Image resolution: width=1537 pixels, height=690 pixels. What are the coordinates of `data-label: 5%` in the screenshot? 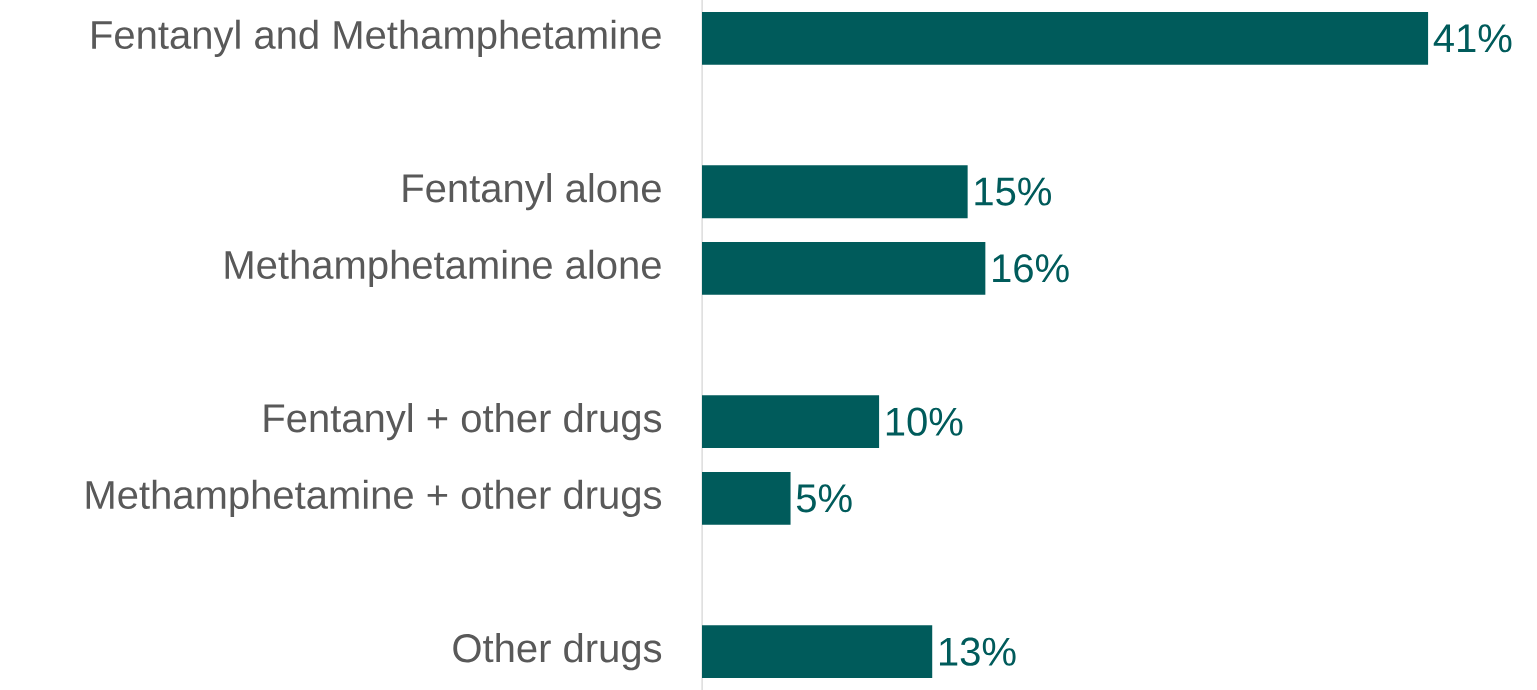 It's located at (824, 498).